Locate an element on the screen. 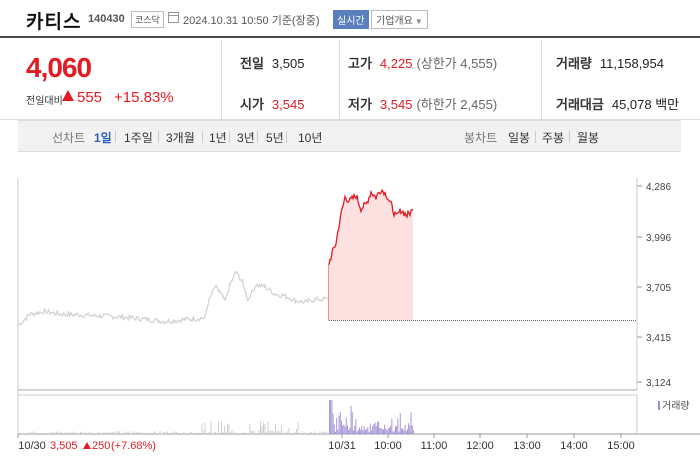 This screenshot has height=473, width=700. y-axis-ticks: 4,286 3,996 3,705 3,415 3,124 is located at coordinates (654, 285).